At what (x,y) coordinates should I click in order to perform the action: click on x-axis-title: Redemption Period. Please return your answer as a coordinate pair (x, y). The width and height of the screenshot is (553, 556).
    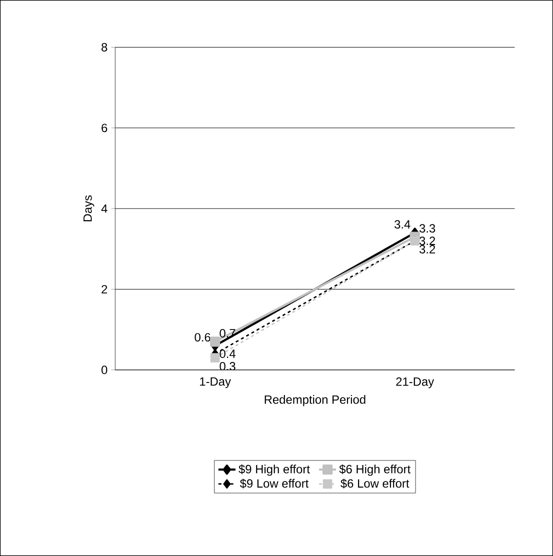
    Looking at the image, I should click on (315, 400).